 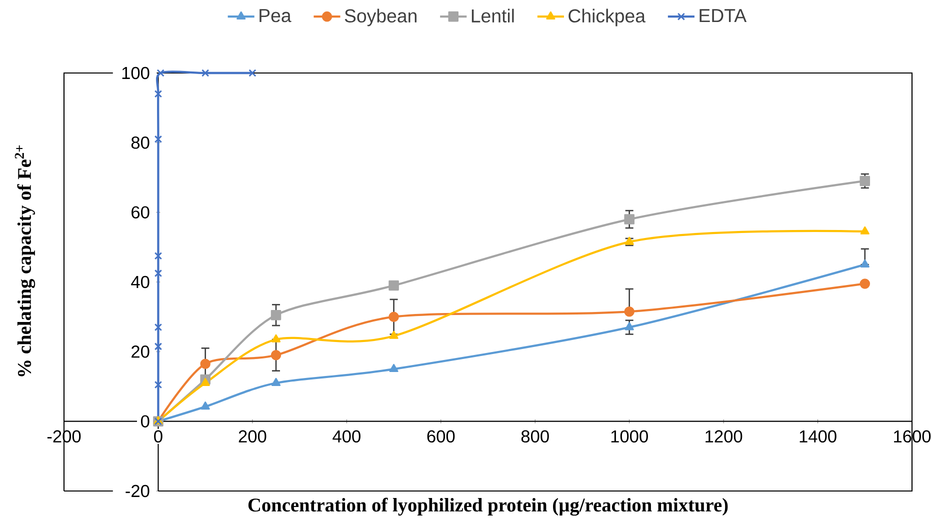 What do you see at coordinates (724, 436) in the screenshot?
I see `x-tick-label: 1200` at bounding box center [724, 436].